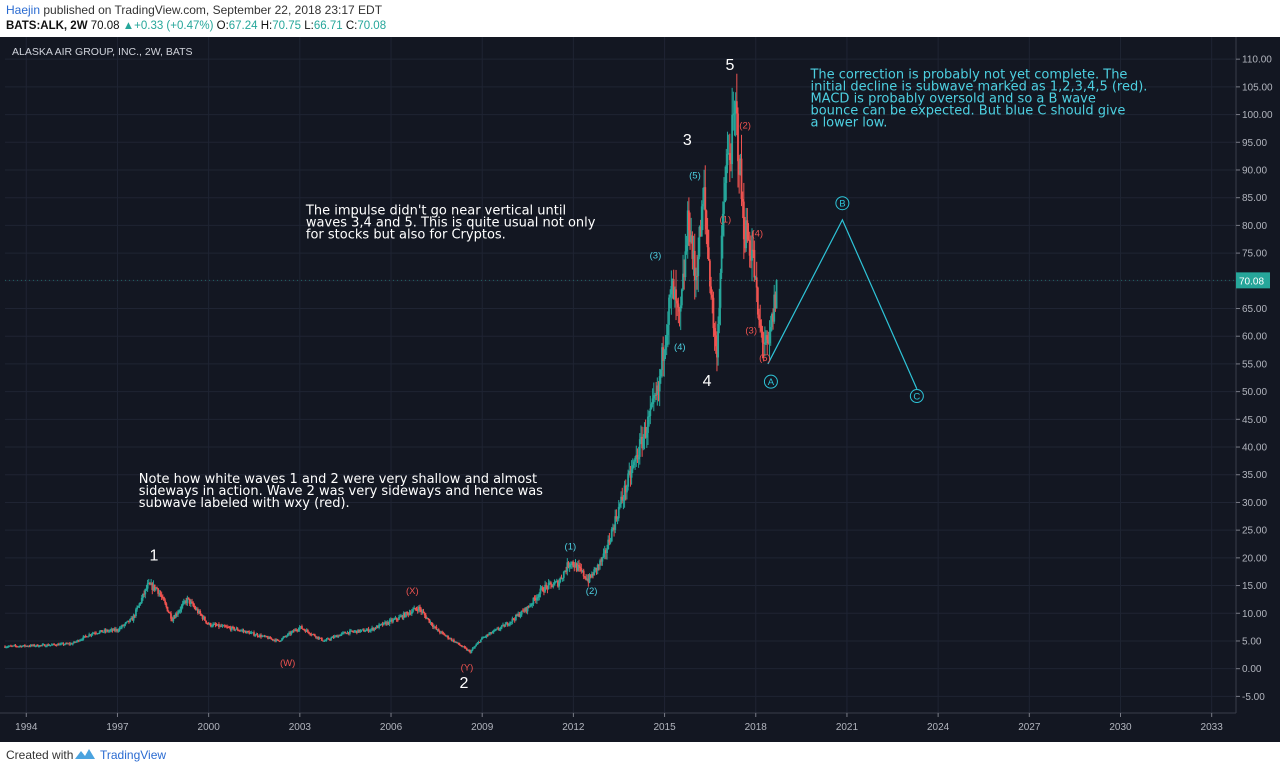  What do you see at coordinates (153, 556) in the screenshot?
I see `wave-label: 1` at bounding box center [153, 556].